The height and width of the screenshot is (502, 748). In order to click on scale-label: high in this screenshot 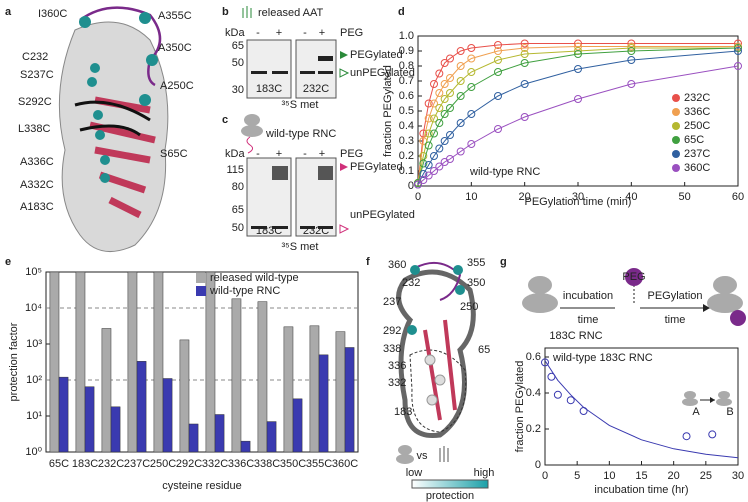, I will do `click(484, 473)`.